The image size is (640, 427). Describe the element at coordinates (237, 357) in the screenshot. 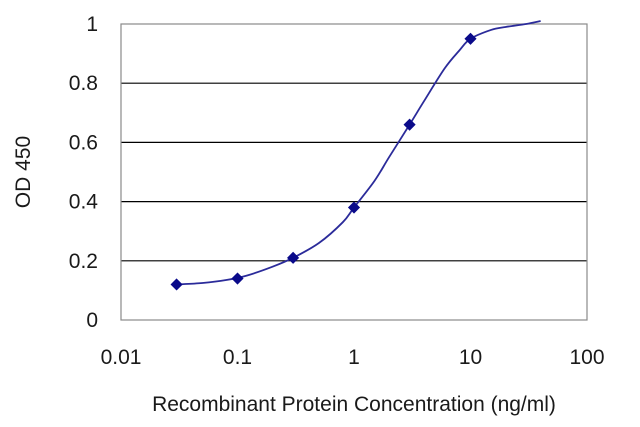

I see `x-tick-label: 0.1` at that location.